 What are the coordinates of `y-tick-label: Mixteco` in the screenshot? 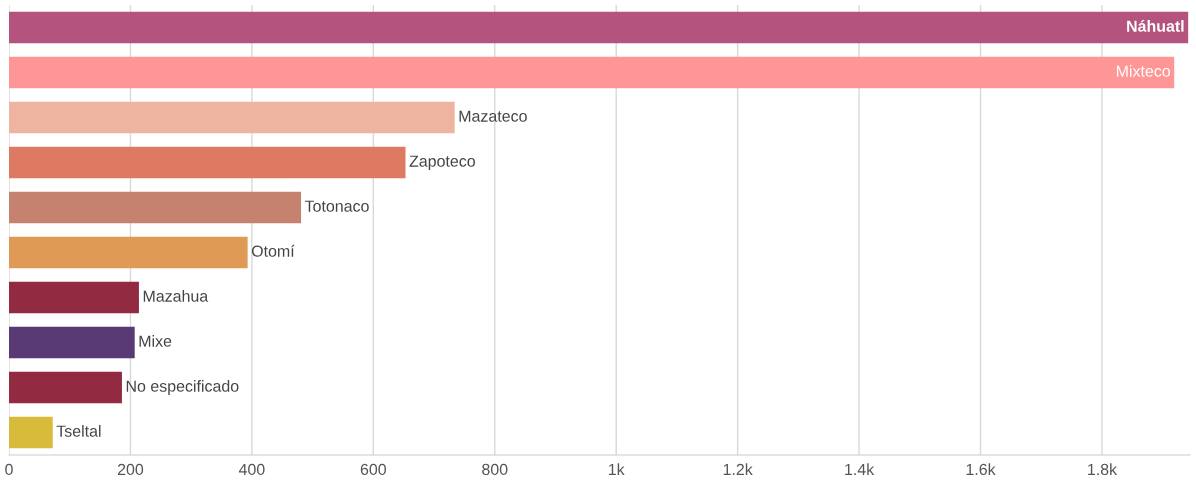 It's located at (1143, 71).